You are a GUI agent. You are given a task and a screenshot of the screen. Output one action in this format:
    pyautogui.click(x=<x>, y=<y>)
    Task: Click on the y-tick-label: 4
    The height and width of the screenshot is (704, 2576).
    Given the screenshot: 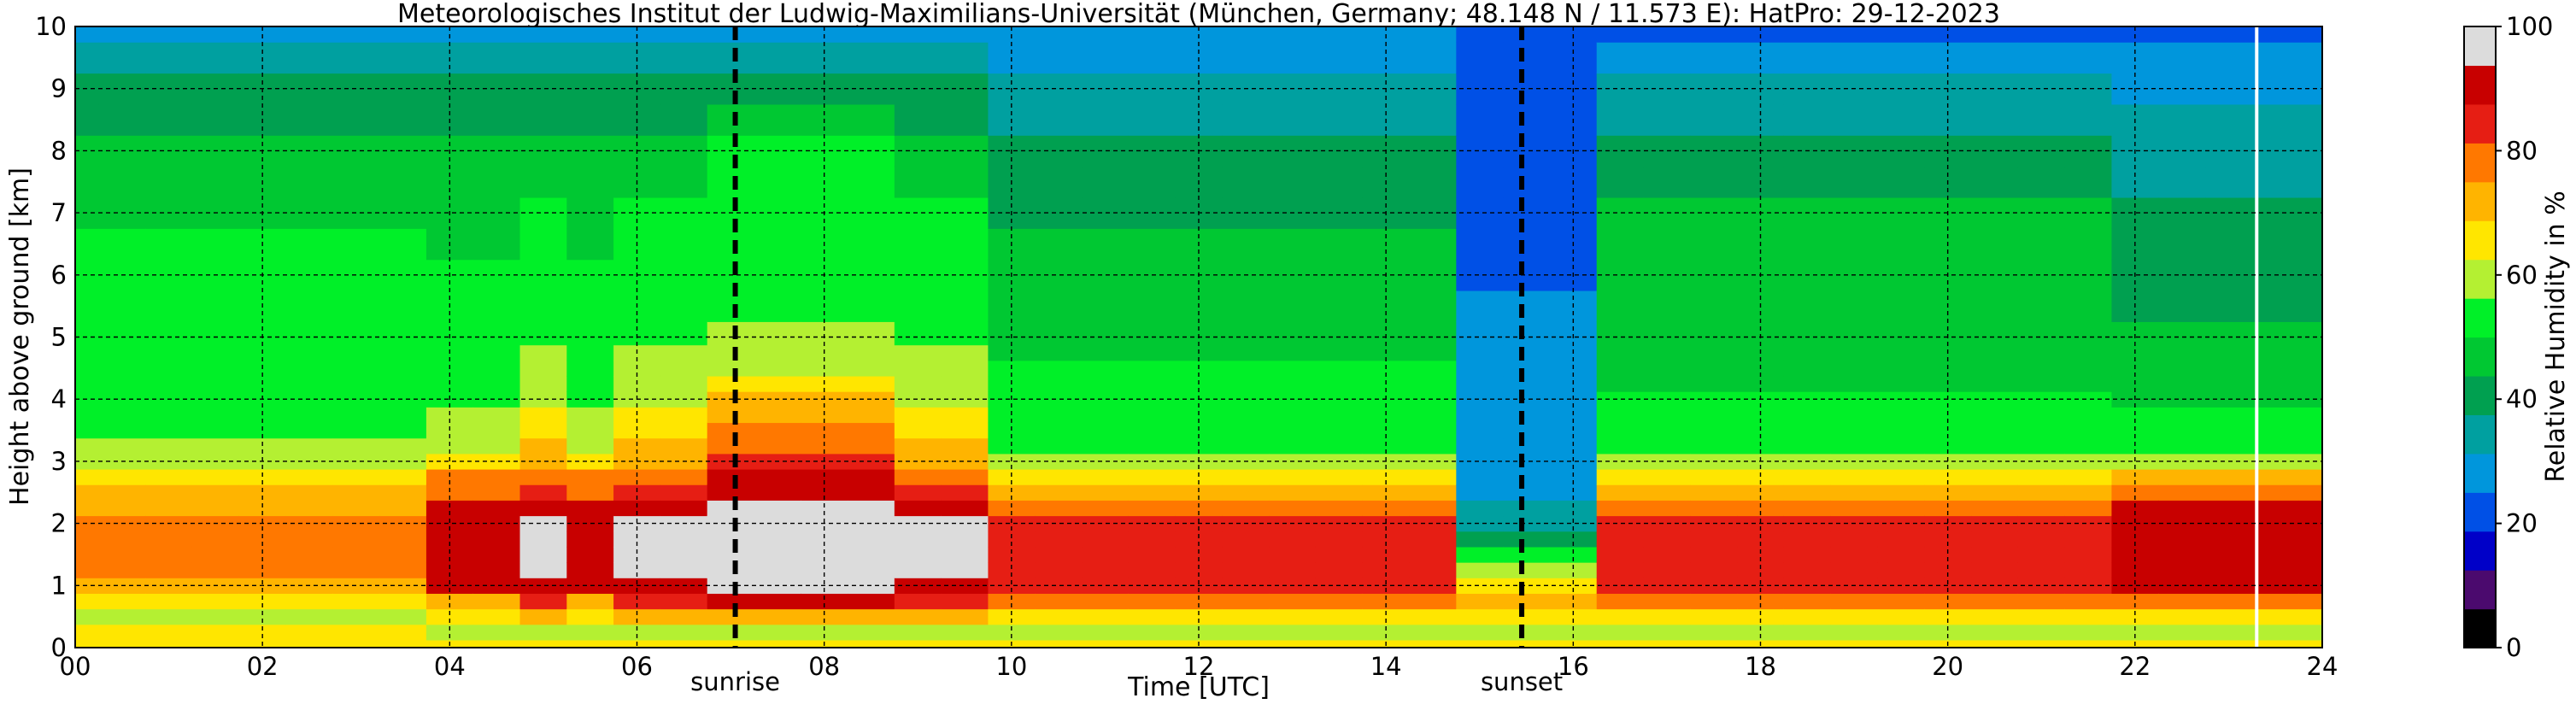 What is the action you would take?
    pyautogui.click(x=59, y=399)
    